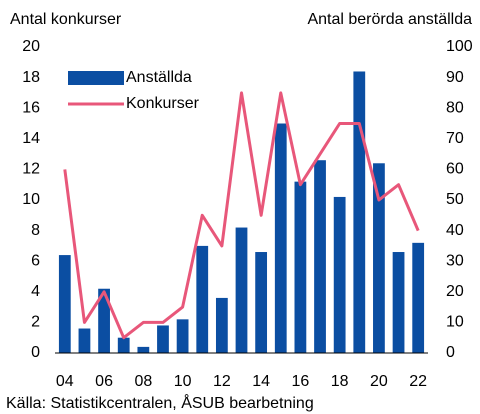 This screenshot has width=480, height=414. I want to click on y2-tick-label: 100, so click(459, 46).